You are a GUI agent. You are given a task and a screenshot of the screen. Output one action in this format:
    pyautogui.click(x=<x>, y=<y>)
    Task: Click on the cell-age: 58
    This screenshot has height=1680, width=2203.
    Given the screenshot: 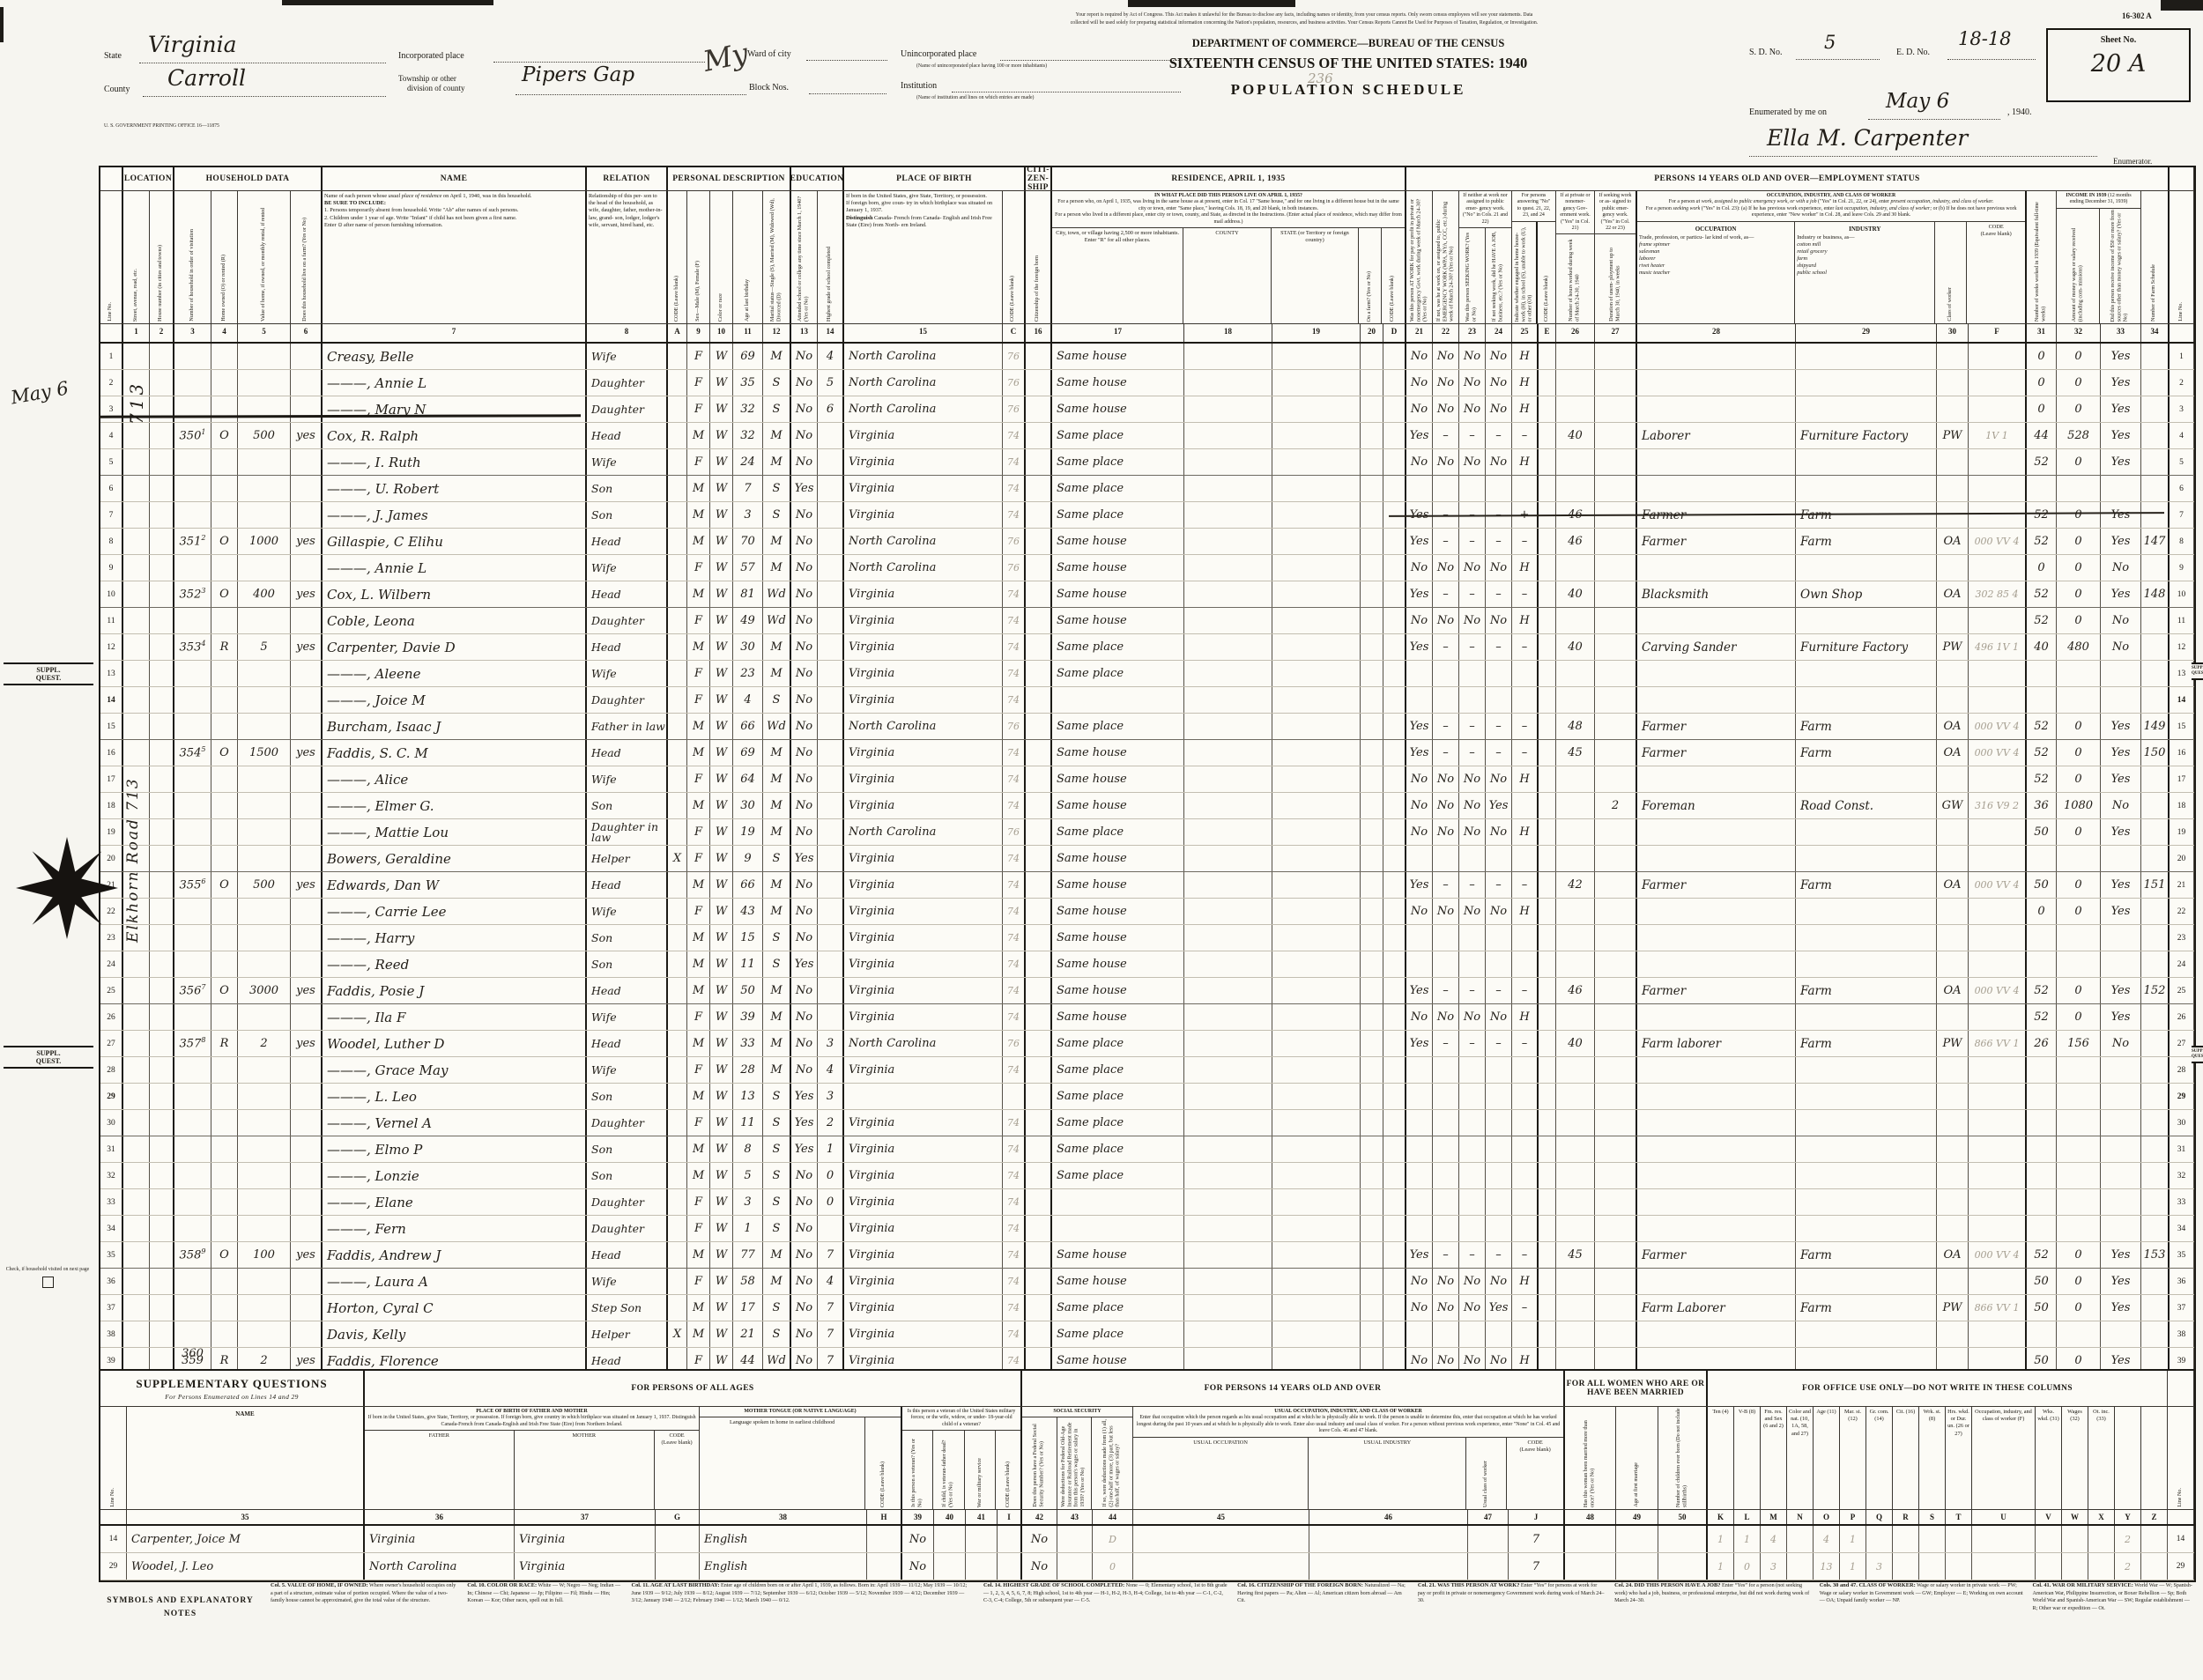 What is the action you would take?
    pyautogui.click(x=748, y=1281)
    